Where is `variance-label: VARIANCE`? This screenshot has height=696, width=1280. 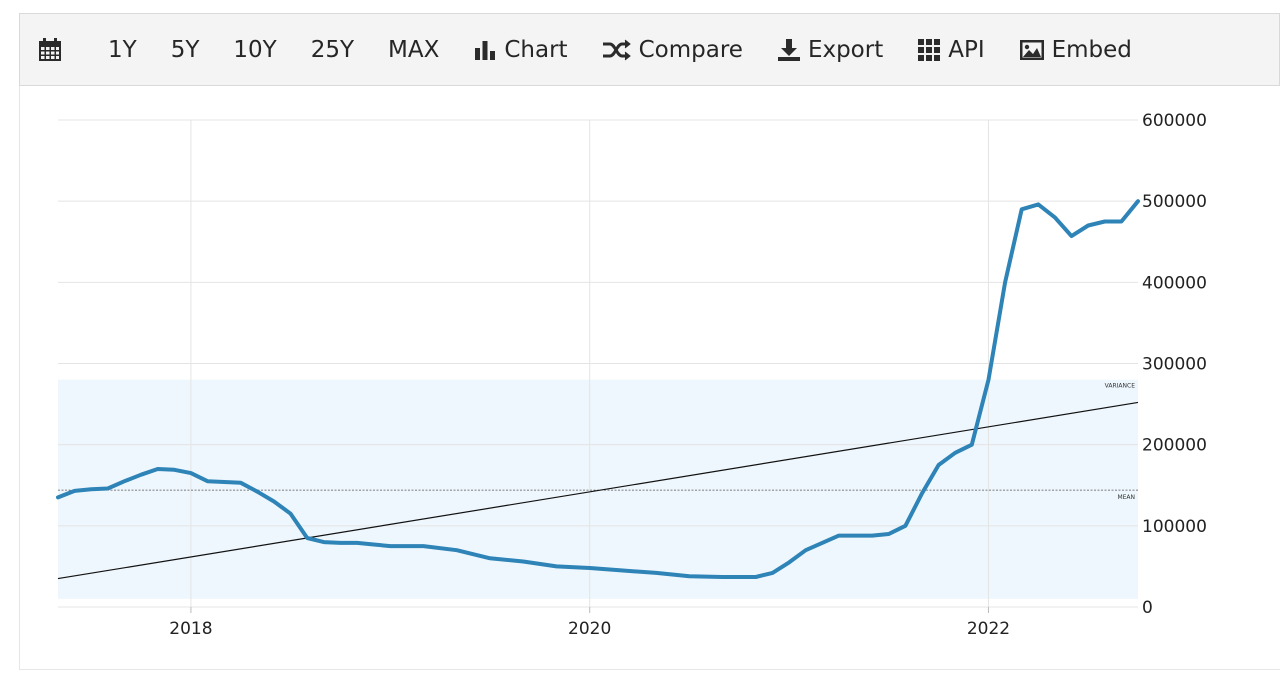 variance-label: VARIANCE is located at coordinates (1120, 386).